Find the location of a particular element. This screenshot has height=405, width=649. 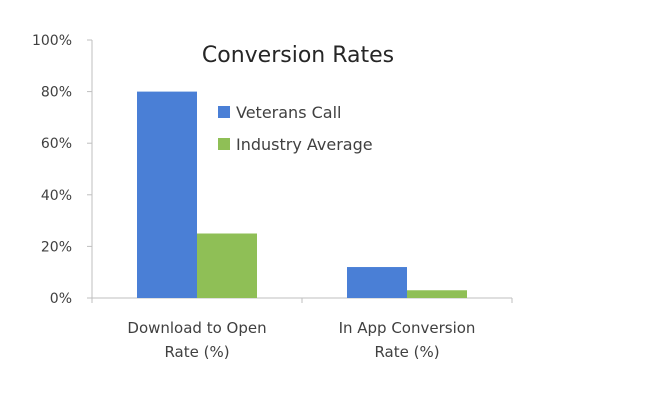

chart-legend: Veterans Call Industry Average is located at coordinates (295, 128).